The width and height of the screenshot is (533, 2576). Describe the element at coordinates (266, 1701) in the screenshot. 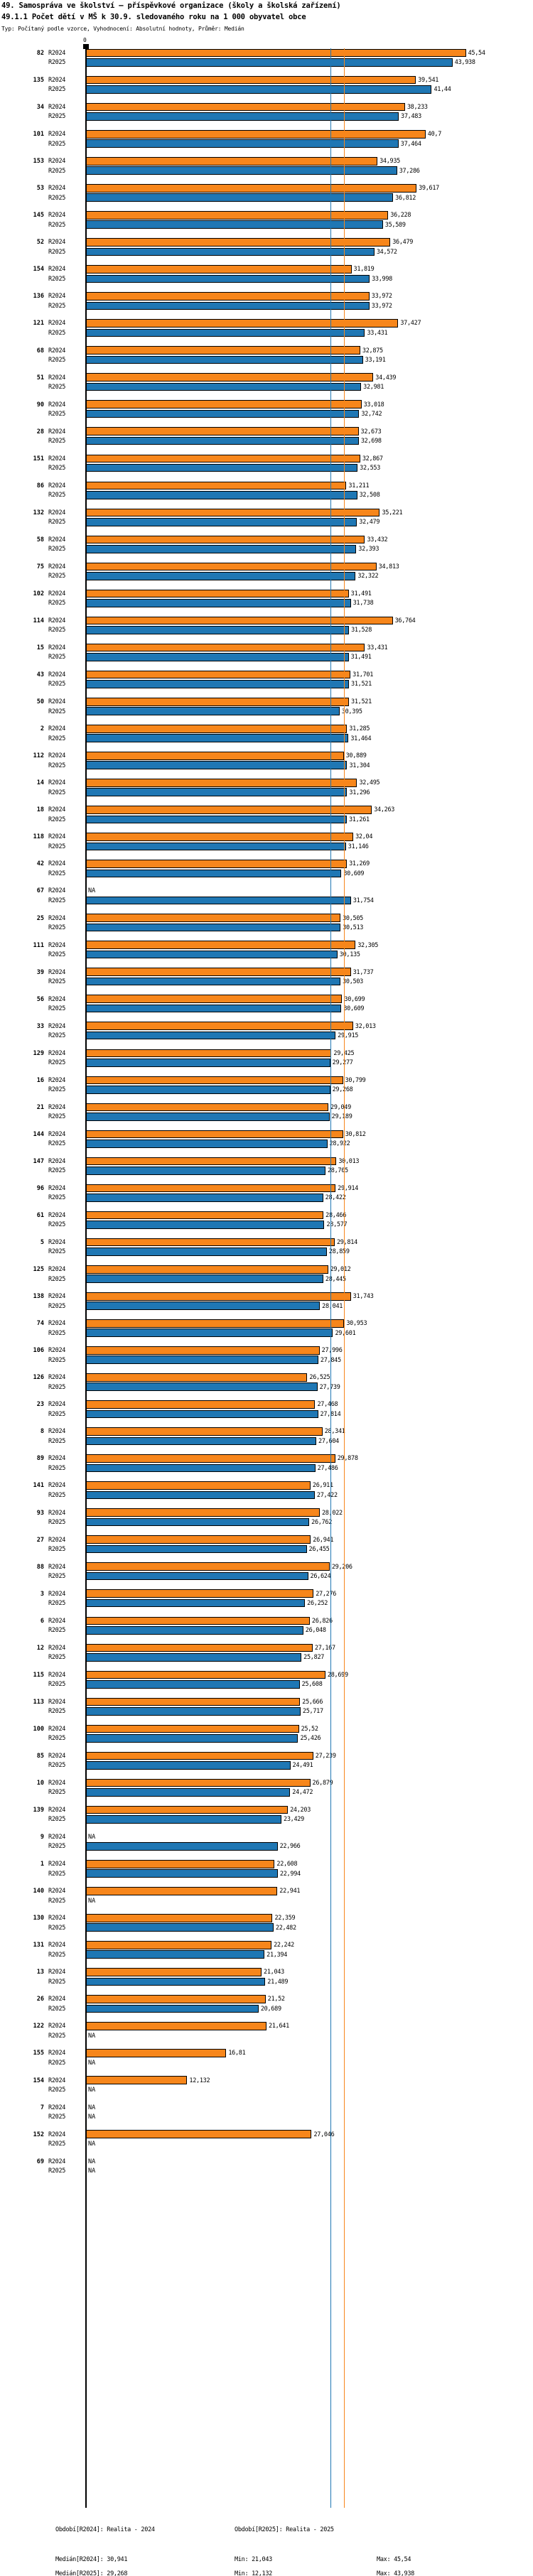

I see `table-row: 113 R2024 25,666` at that location.